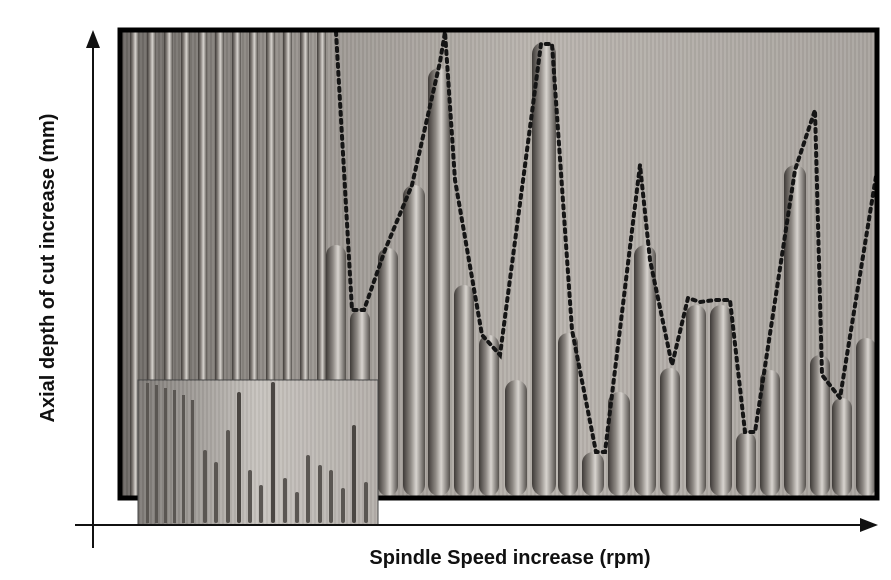 This screenshot has width=891, height=580. Describe the element at coordinates (93, 39) in the screenshot. I see `y-axis-arrow-icon` at that location.